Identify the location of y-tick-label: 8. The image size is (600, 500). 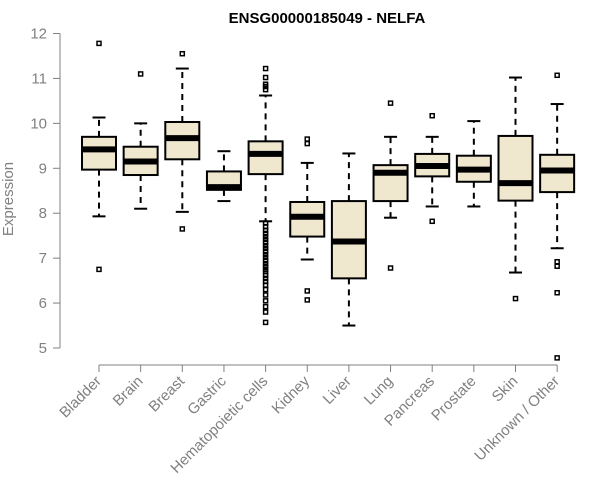
(43, 213).